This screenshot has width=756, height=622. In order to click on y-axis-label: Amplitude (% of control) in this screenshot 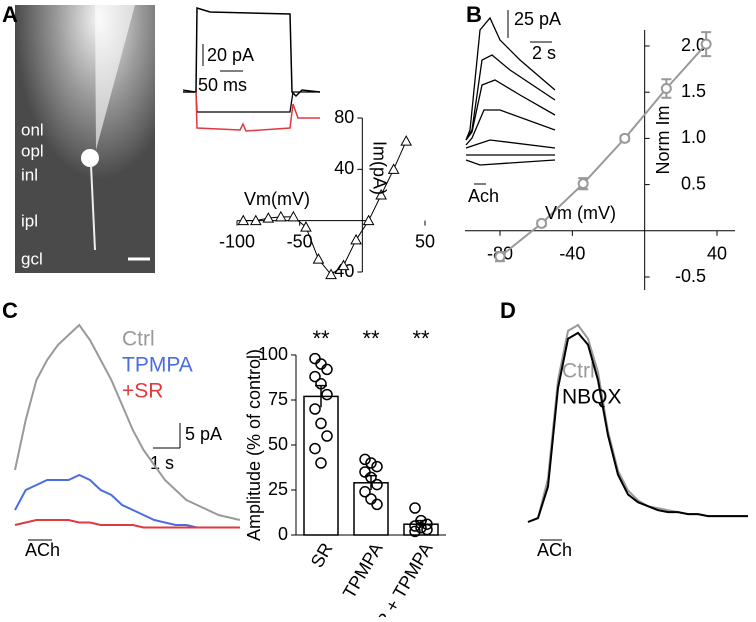, I will do `click(254, 445)`.